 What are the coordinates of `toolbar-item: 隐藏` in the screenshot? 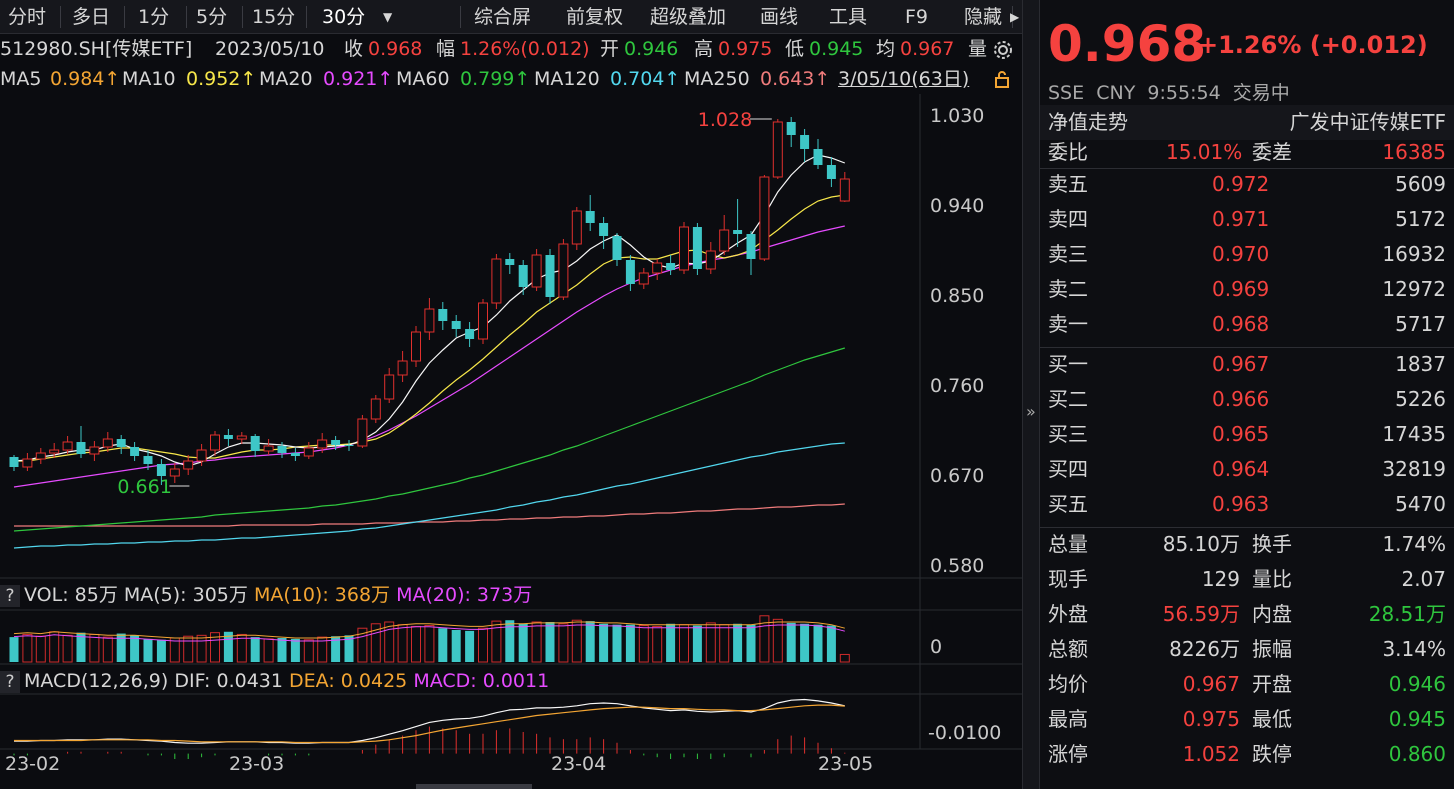 It's located at (983, 17).